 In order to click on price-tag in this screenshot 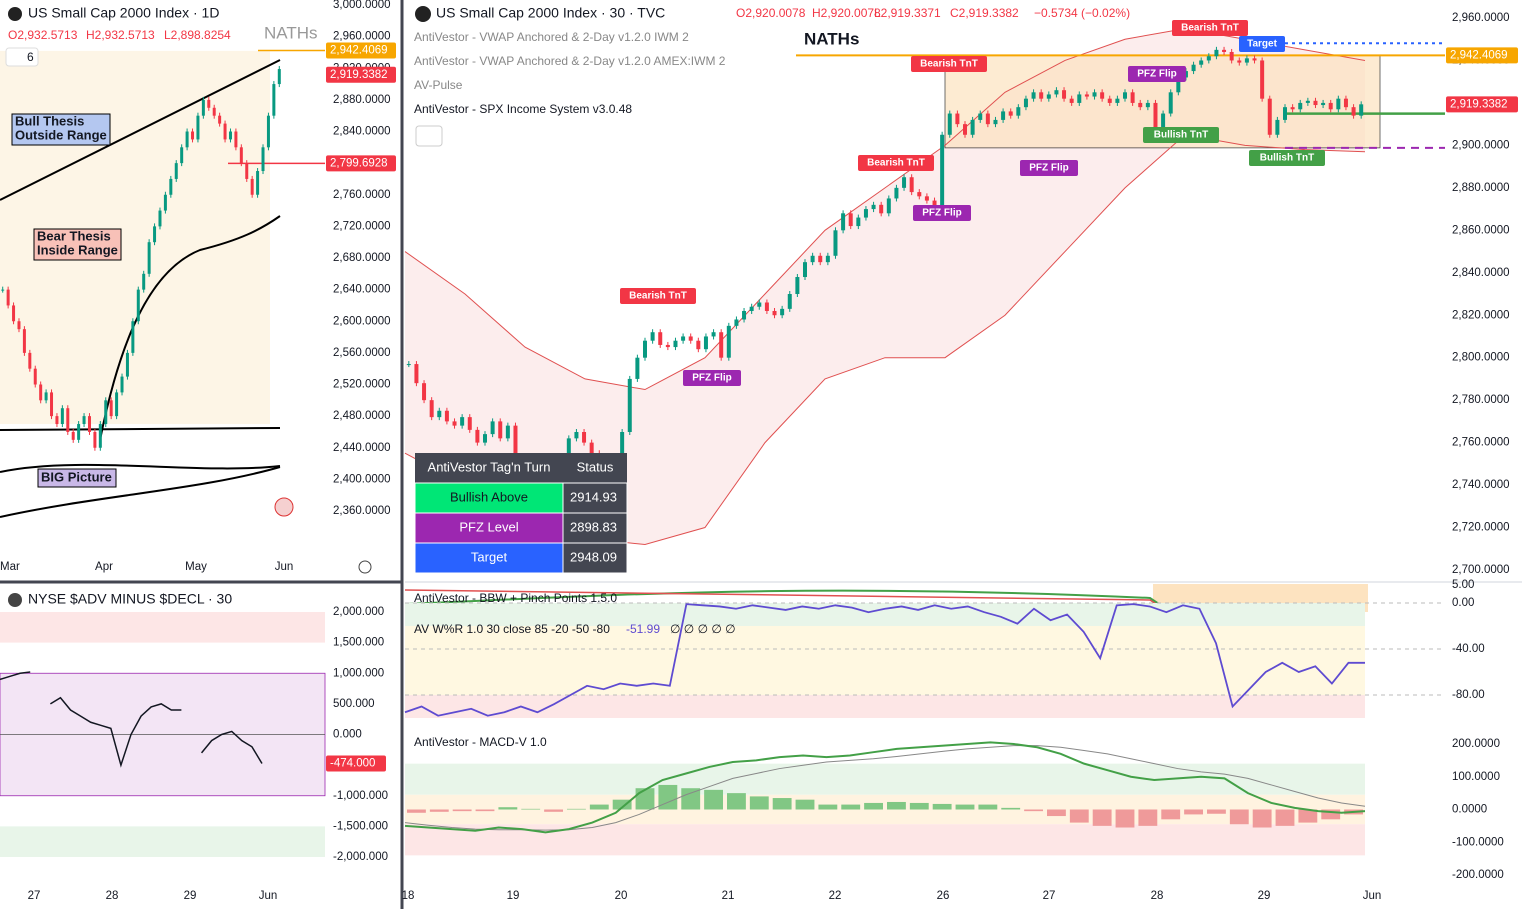, I will do `click(1482, 104)`.